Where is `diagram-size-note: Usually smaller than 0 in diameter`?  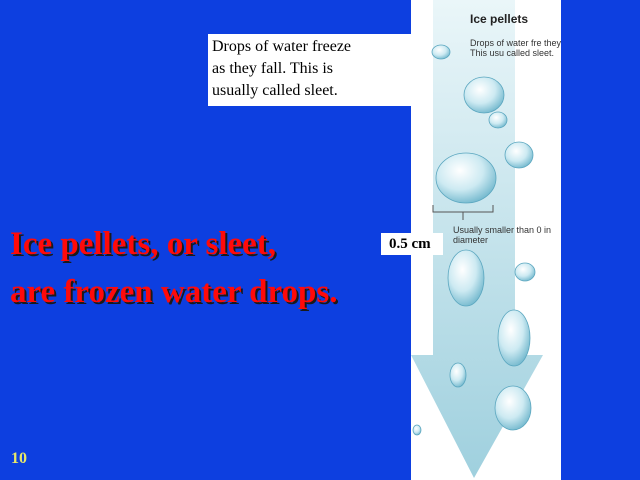 diagram-size-note: Usually smaller than 0 in diameter is located at coordinates (502, 235).